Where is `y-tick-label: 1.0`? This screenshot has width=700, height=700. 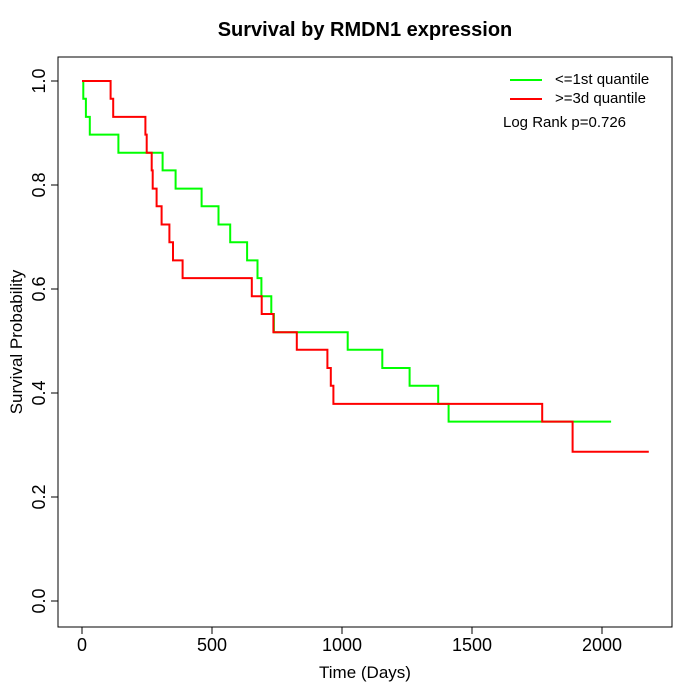
y-tick-label: 1.0 is located at coordinates (39, 80).